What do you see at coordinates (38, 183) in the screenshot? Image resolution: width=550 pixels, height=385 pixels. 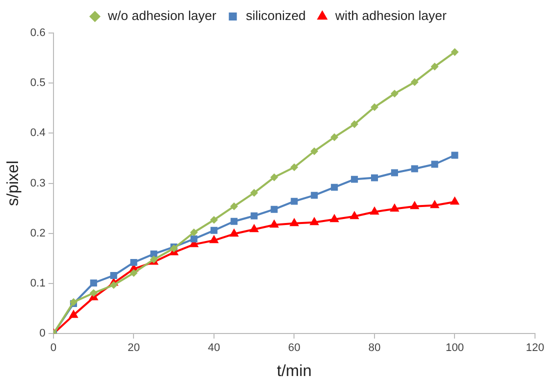 I see `y-tick-label: 0.3` at bounding box center [38, 183].